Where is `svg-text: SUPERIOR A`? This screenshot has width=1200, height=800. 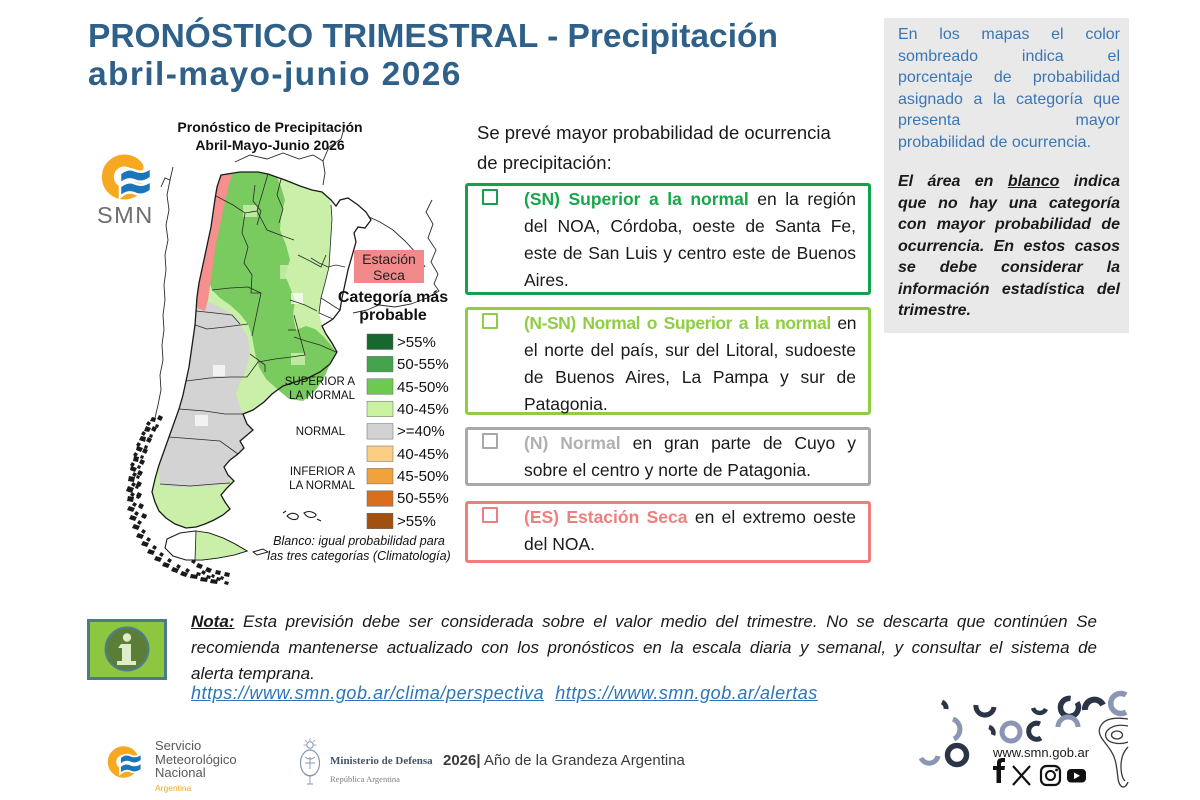 svg-text: SUPERIOR A is located at coordinates (320, 382).